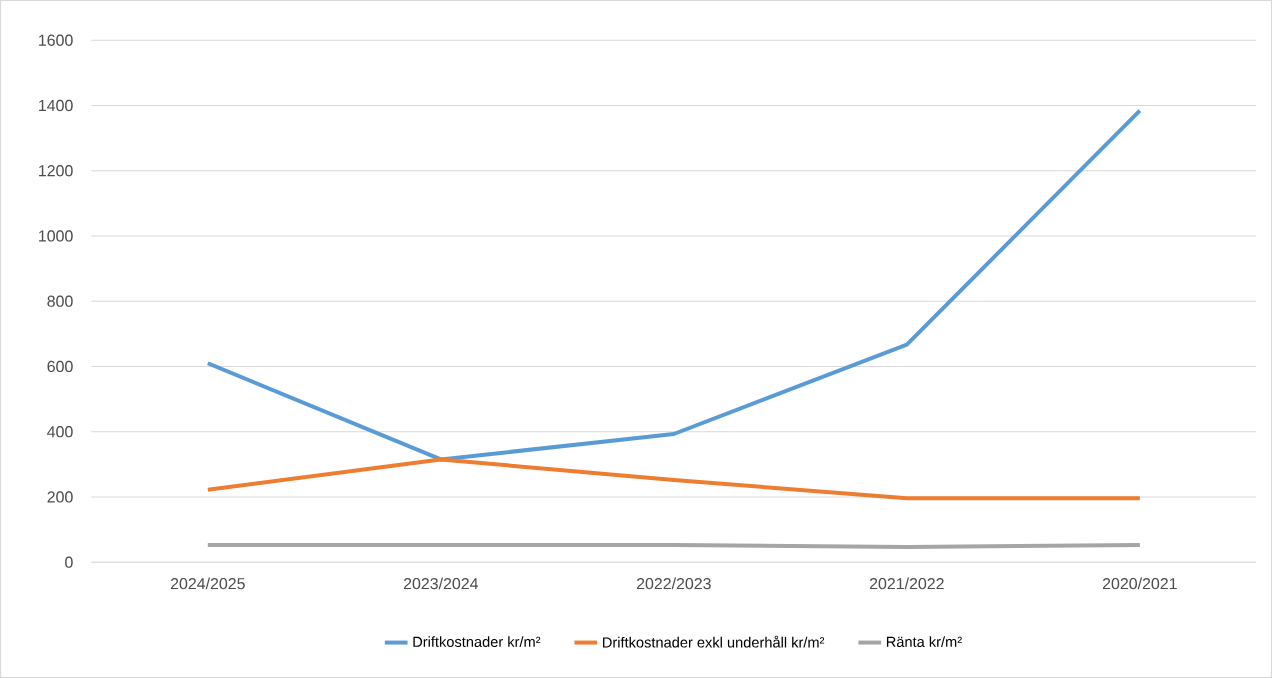  Describe the element at coordinates (924, 641) in the screenshot. I see `legend-label: Ränta kr/m²` at that location.